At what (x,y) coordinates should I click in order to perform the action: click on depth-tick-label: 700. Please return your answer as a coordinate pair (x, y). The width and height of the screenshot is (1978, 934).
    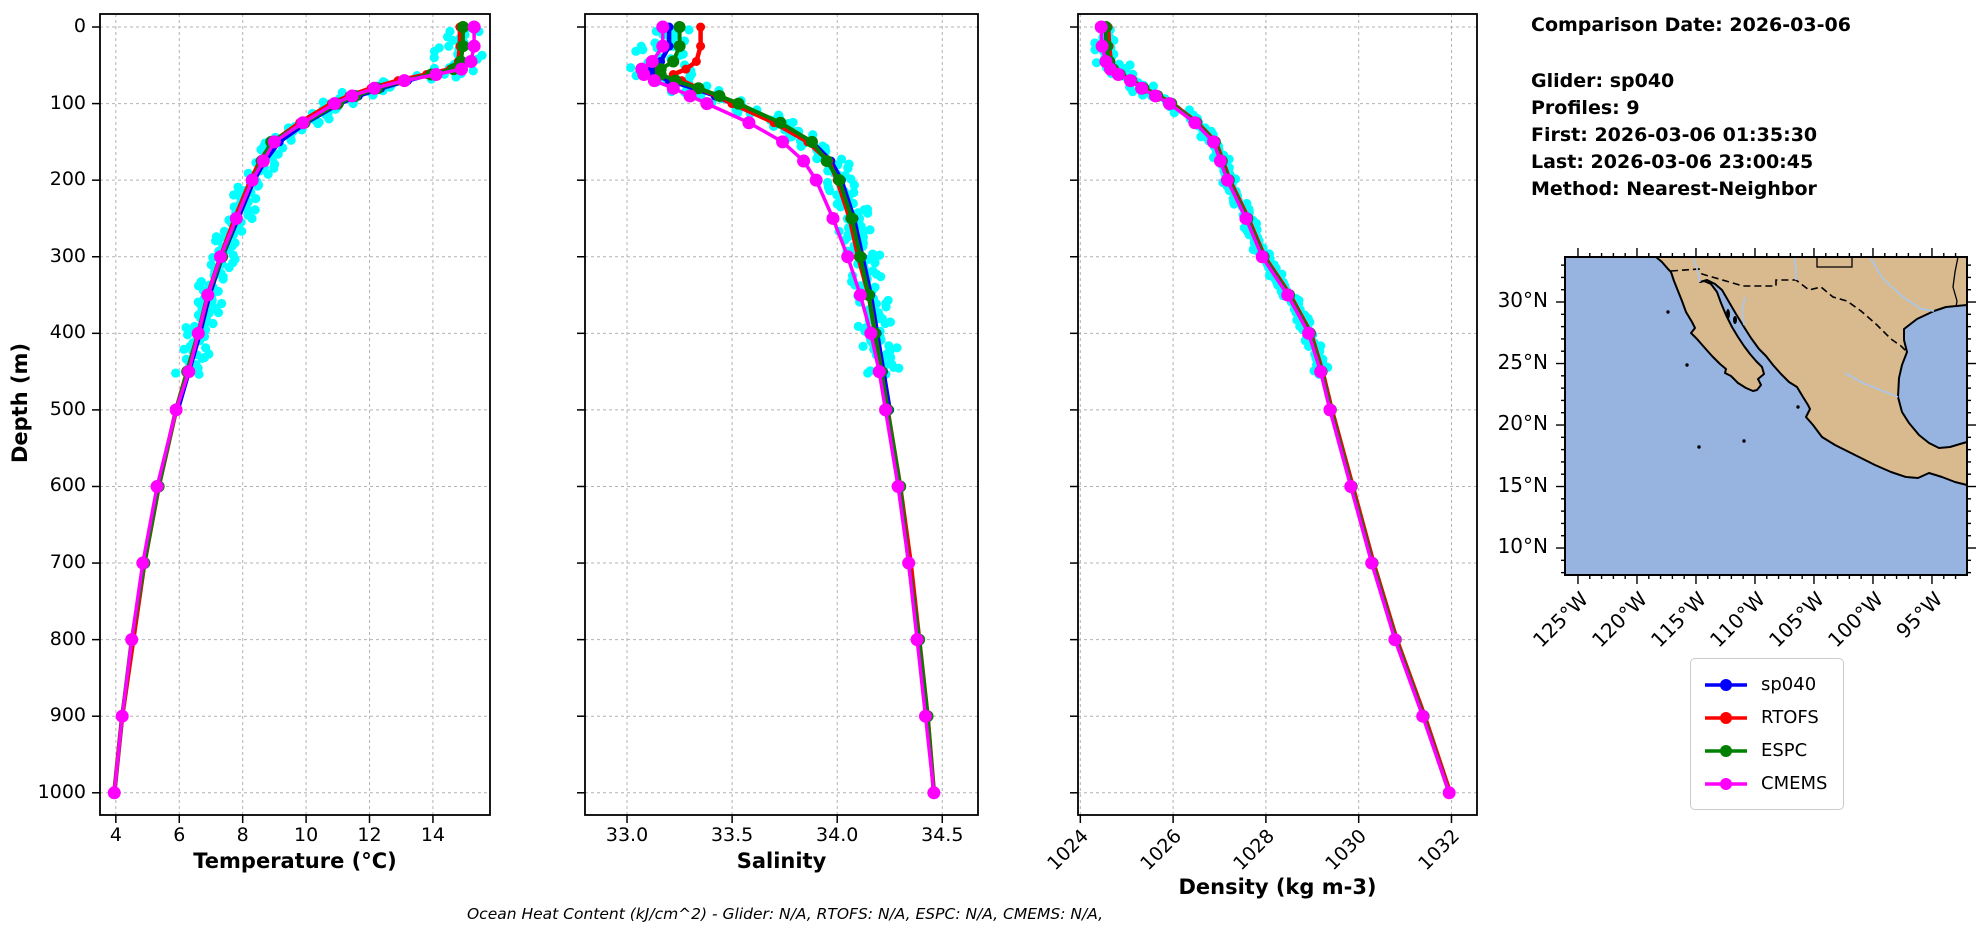
    Looking at the image, I should click on (67, 562).